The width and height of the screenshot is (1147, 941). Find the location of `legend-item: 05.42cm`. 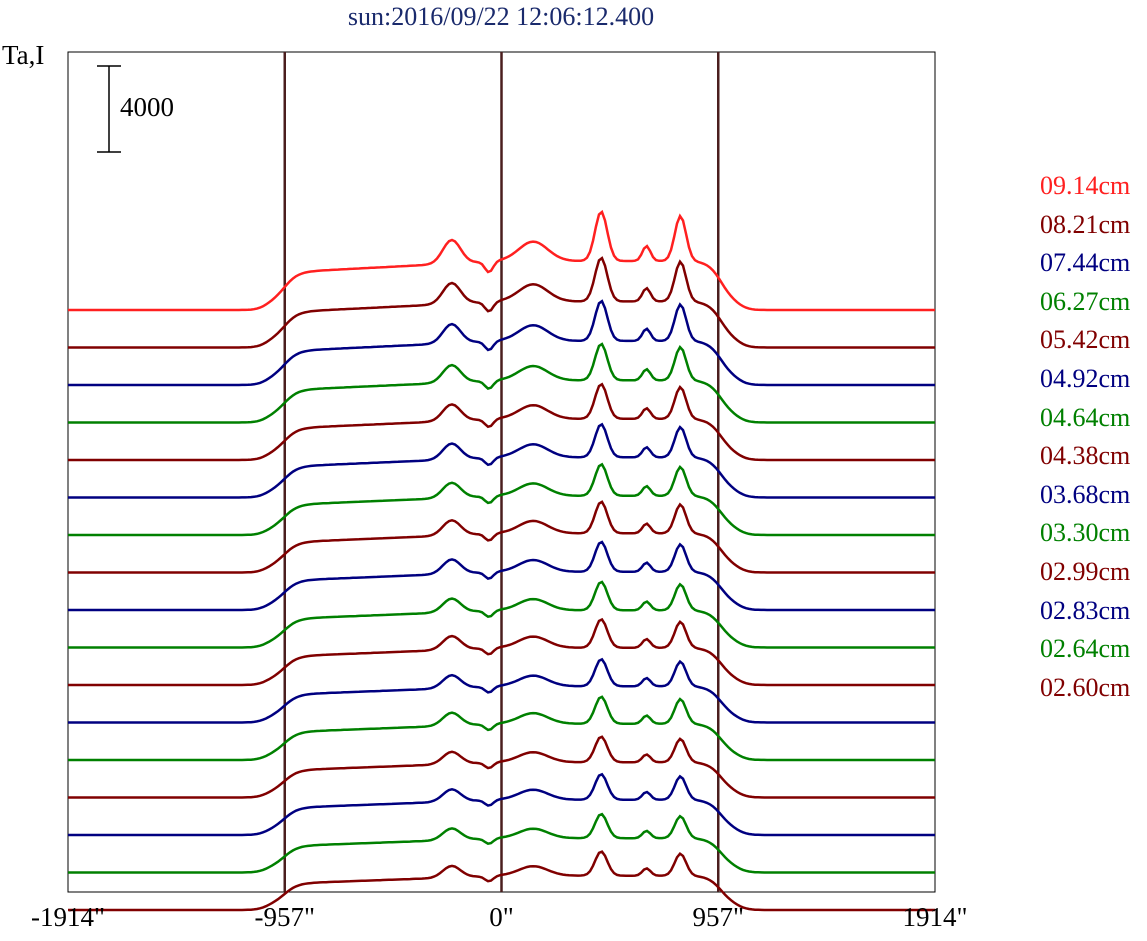

legend-item: 05.42cm is located at coordinates (1085, 340).